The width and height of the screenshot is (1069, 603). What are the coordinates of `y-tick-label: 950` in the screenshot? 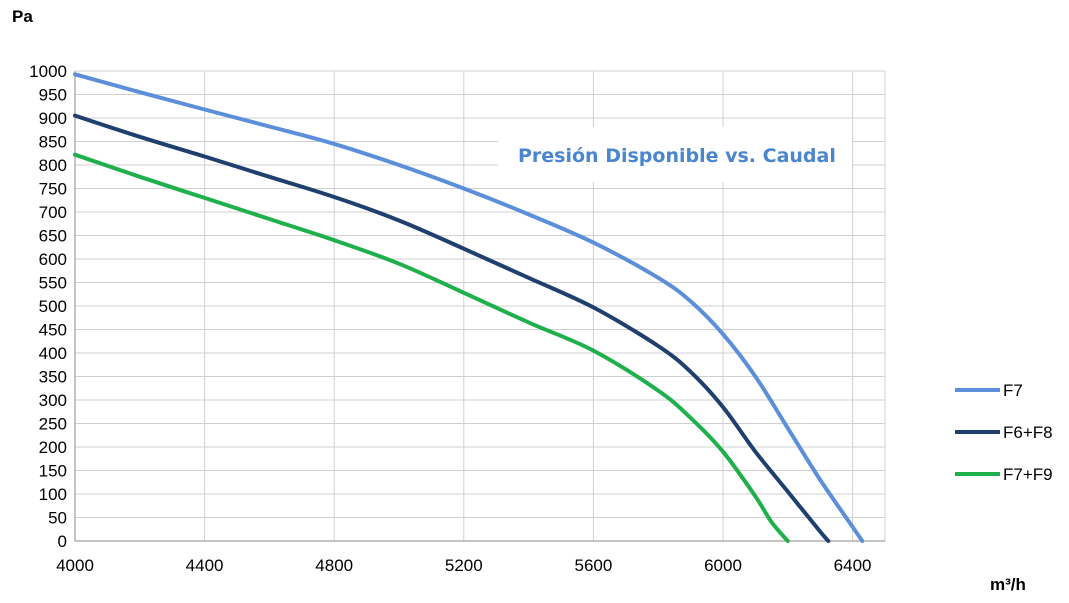 It's located at (53, 95).